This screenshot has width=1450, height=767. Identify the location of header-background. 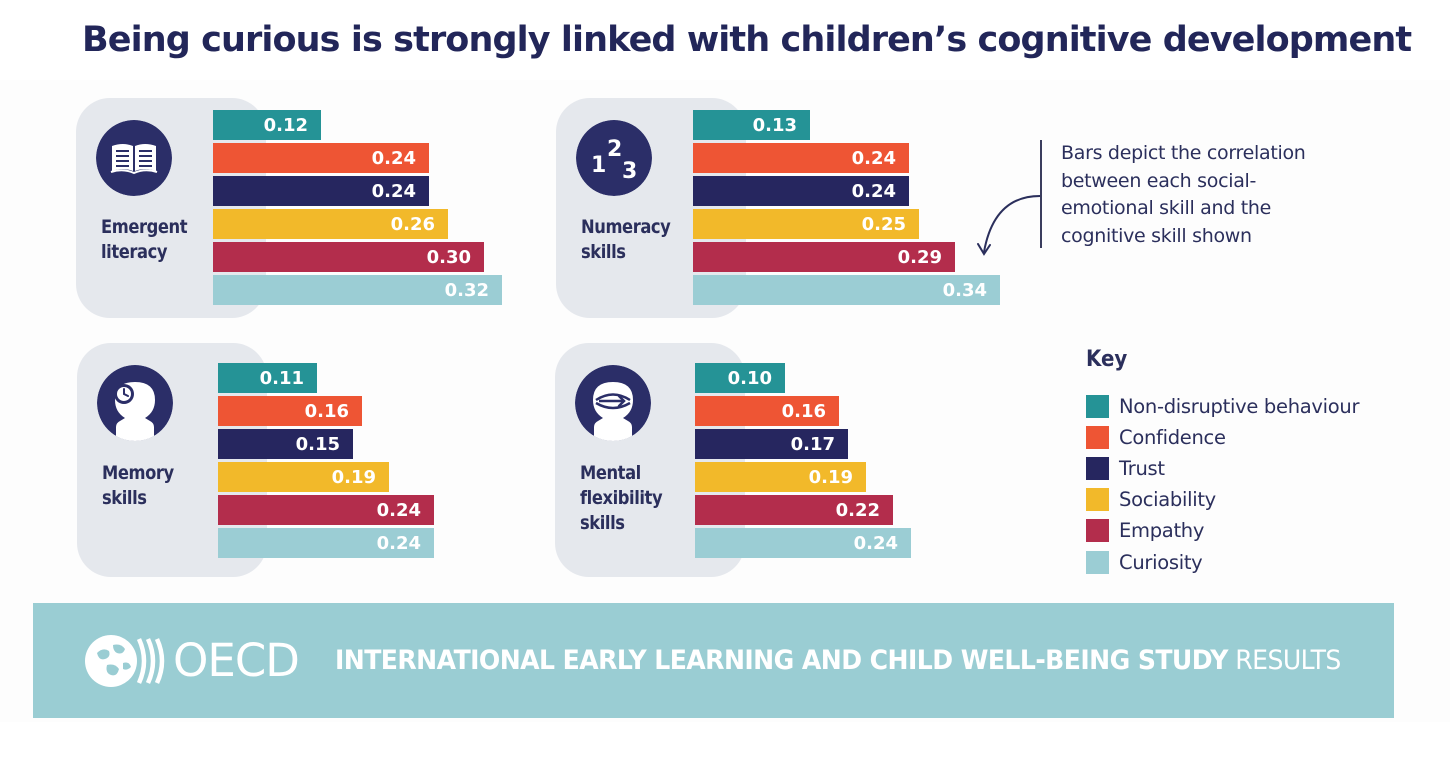
(725, 40).